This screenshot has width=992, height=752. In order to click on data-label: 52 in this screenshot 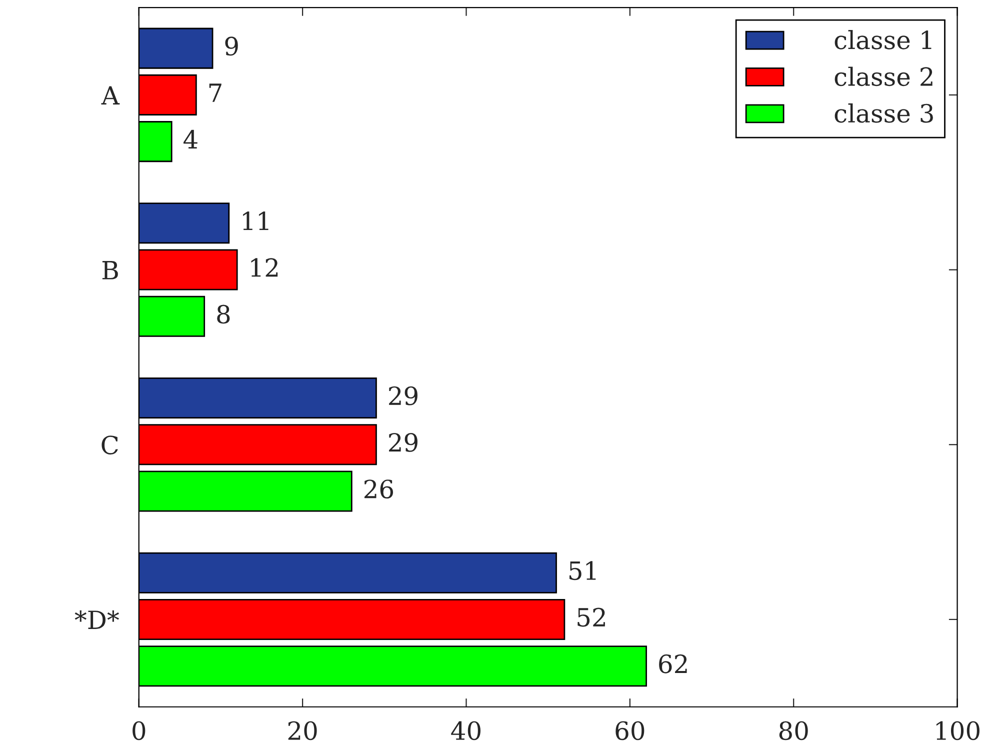, I will do `click(591, 617)`.